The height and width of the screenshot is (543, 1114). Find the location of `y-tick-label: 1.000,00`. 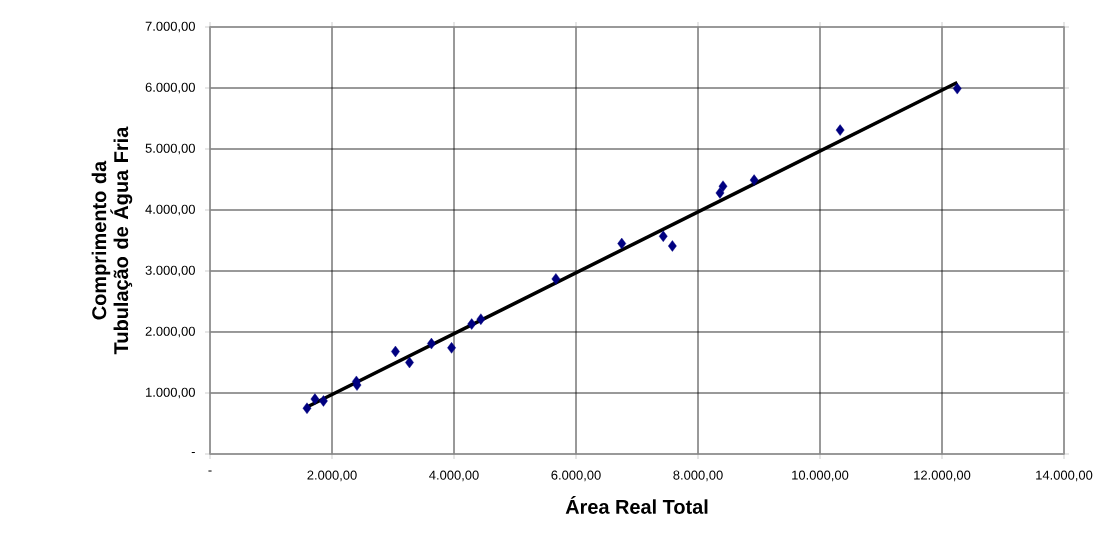

y-tick-label: 1.000,00 is located at coordinates (170, 393).